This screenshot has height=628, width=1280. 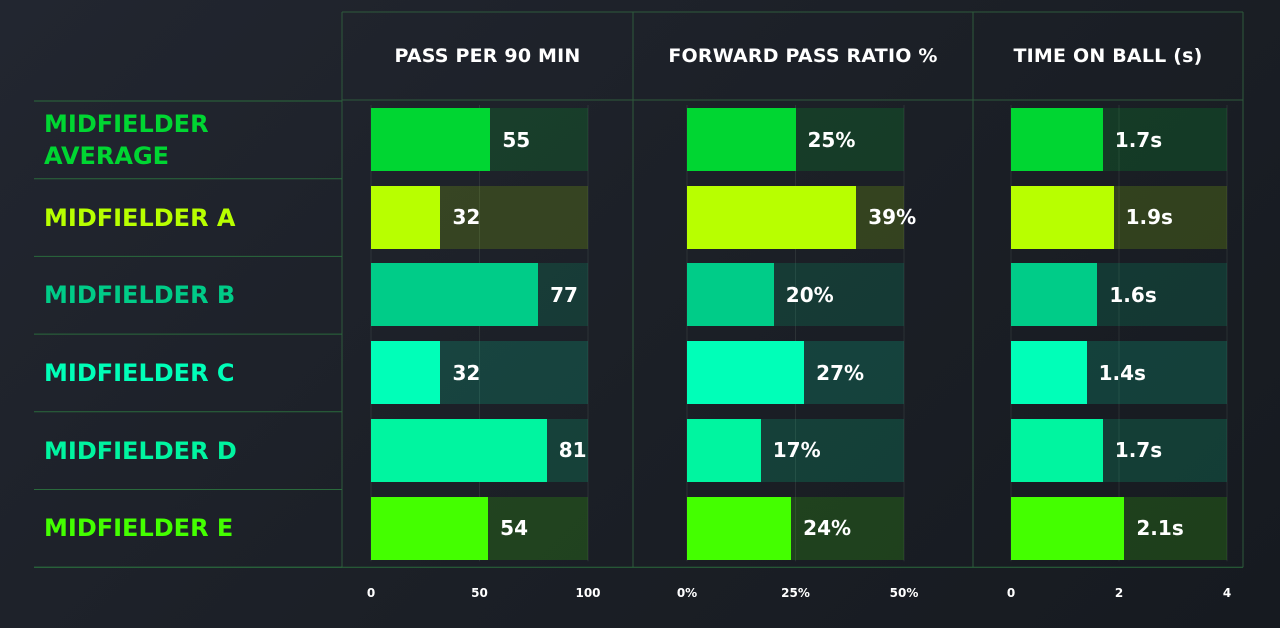 I want to click on value-label: 25%, so click(x=831, y=139).